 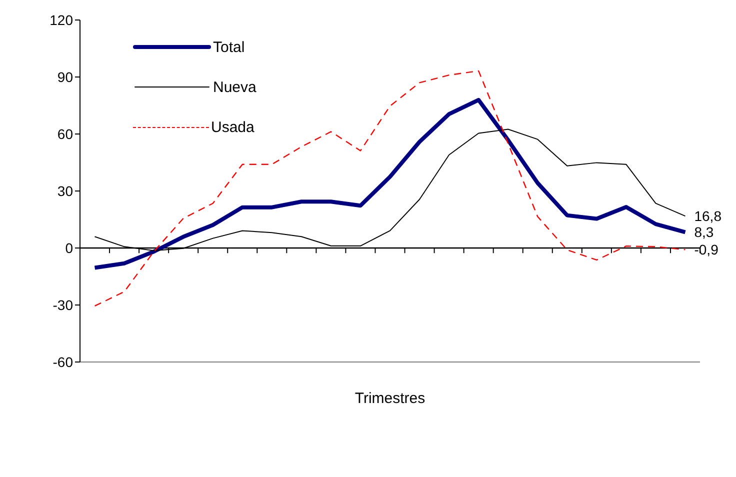 What do you see at coordinates (63, 304) in the screenshot?
I see `y-tick-label: -30` at bounding box center [63, 304].